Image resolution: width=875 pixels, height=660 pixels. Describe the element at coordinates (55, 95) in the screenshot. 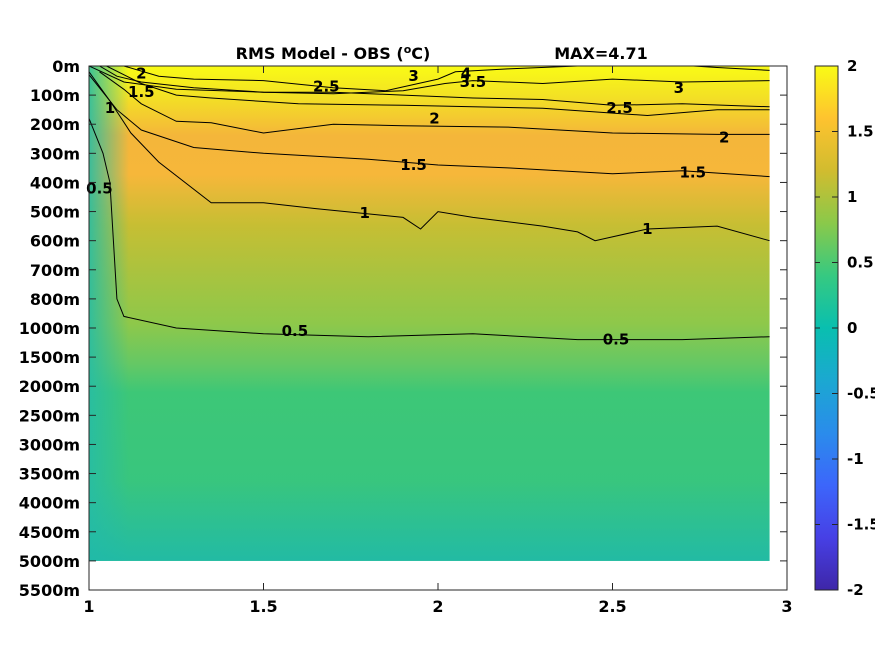

I see `y-tick-label-1: 100m` at that location.